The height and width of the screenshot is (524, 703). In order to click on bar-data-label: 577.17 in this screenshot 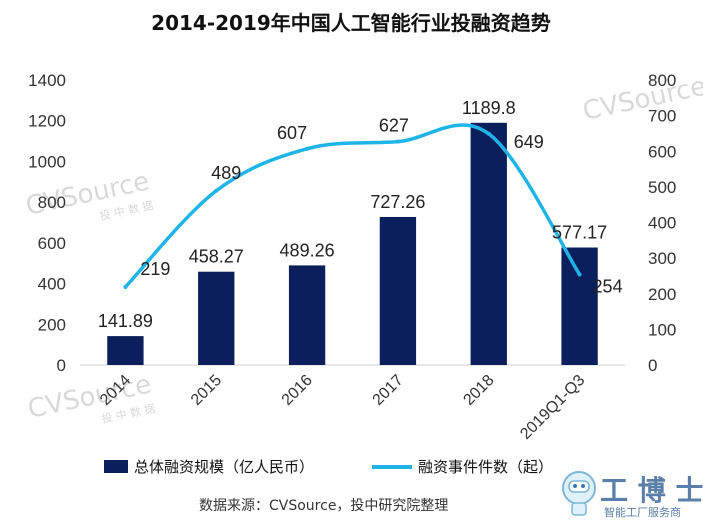, I will do `click(579, 233)`.